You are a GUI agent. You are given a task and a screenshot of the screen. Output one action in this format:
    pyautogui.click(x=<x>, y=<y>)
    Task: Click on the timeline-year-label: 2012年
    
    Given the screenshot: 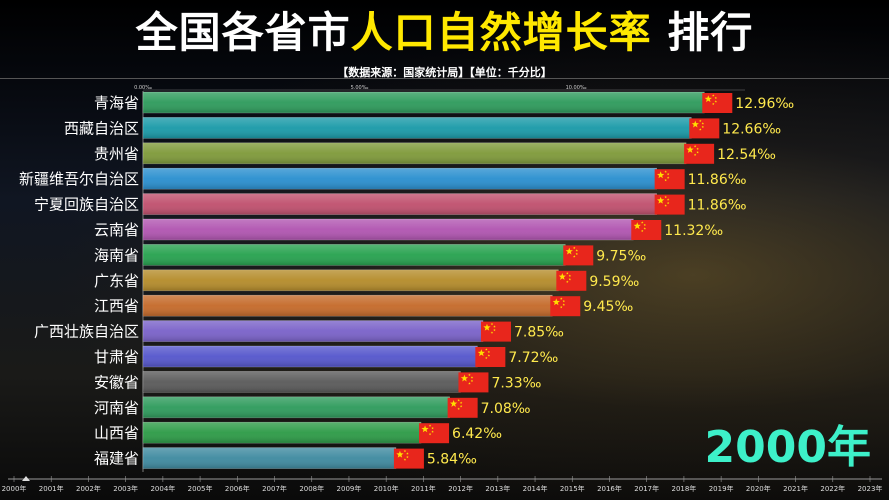 What is the action you would take?
    pyautogui.click(x=460, y=488)
    